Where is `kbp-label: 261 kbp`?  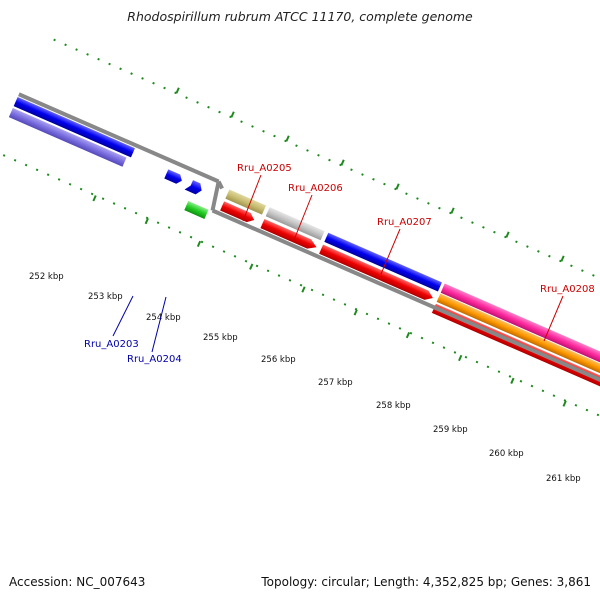
kbp-label: 261 kbp is located at coordinates (563, 479).